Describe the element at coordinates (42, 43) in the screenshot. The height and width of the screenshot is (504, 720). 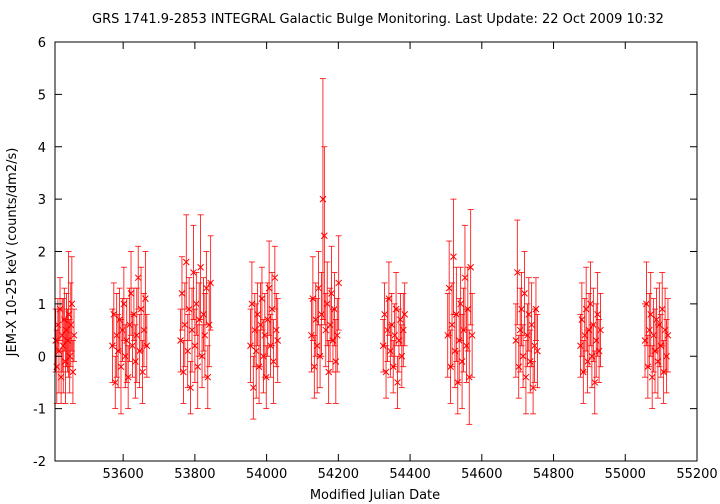
I see `y-tick-label: 6` at that location.